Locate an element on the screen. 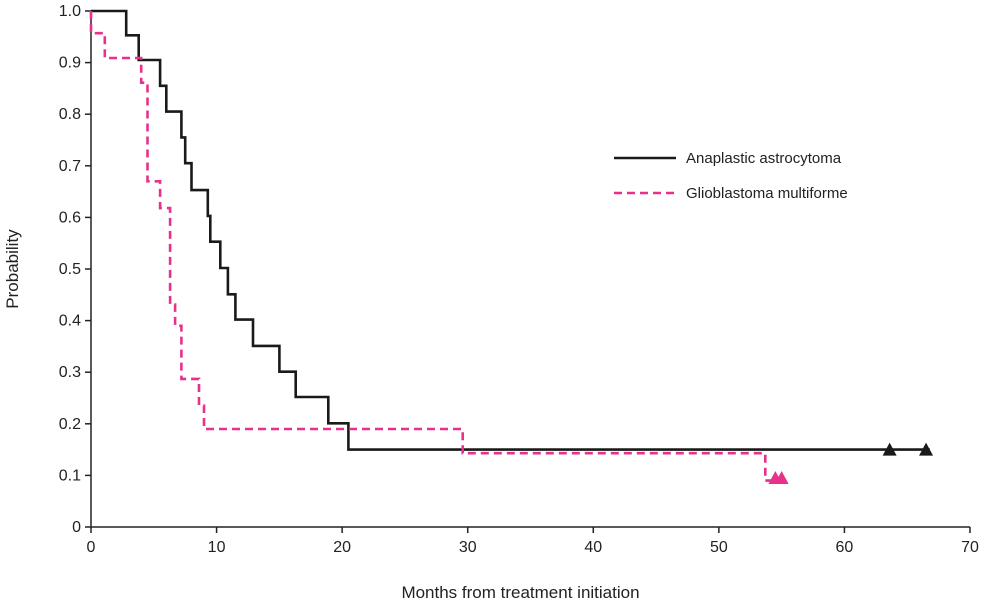 This screenshot has height=606, width=992. y-tick-label: 0.3 is located at coordinates (70, 372).